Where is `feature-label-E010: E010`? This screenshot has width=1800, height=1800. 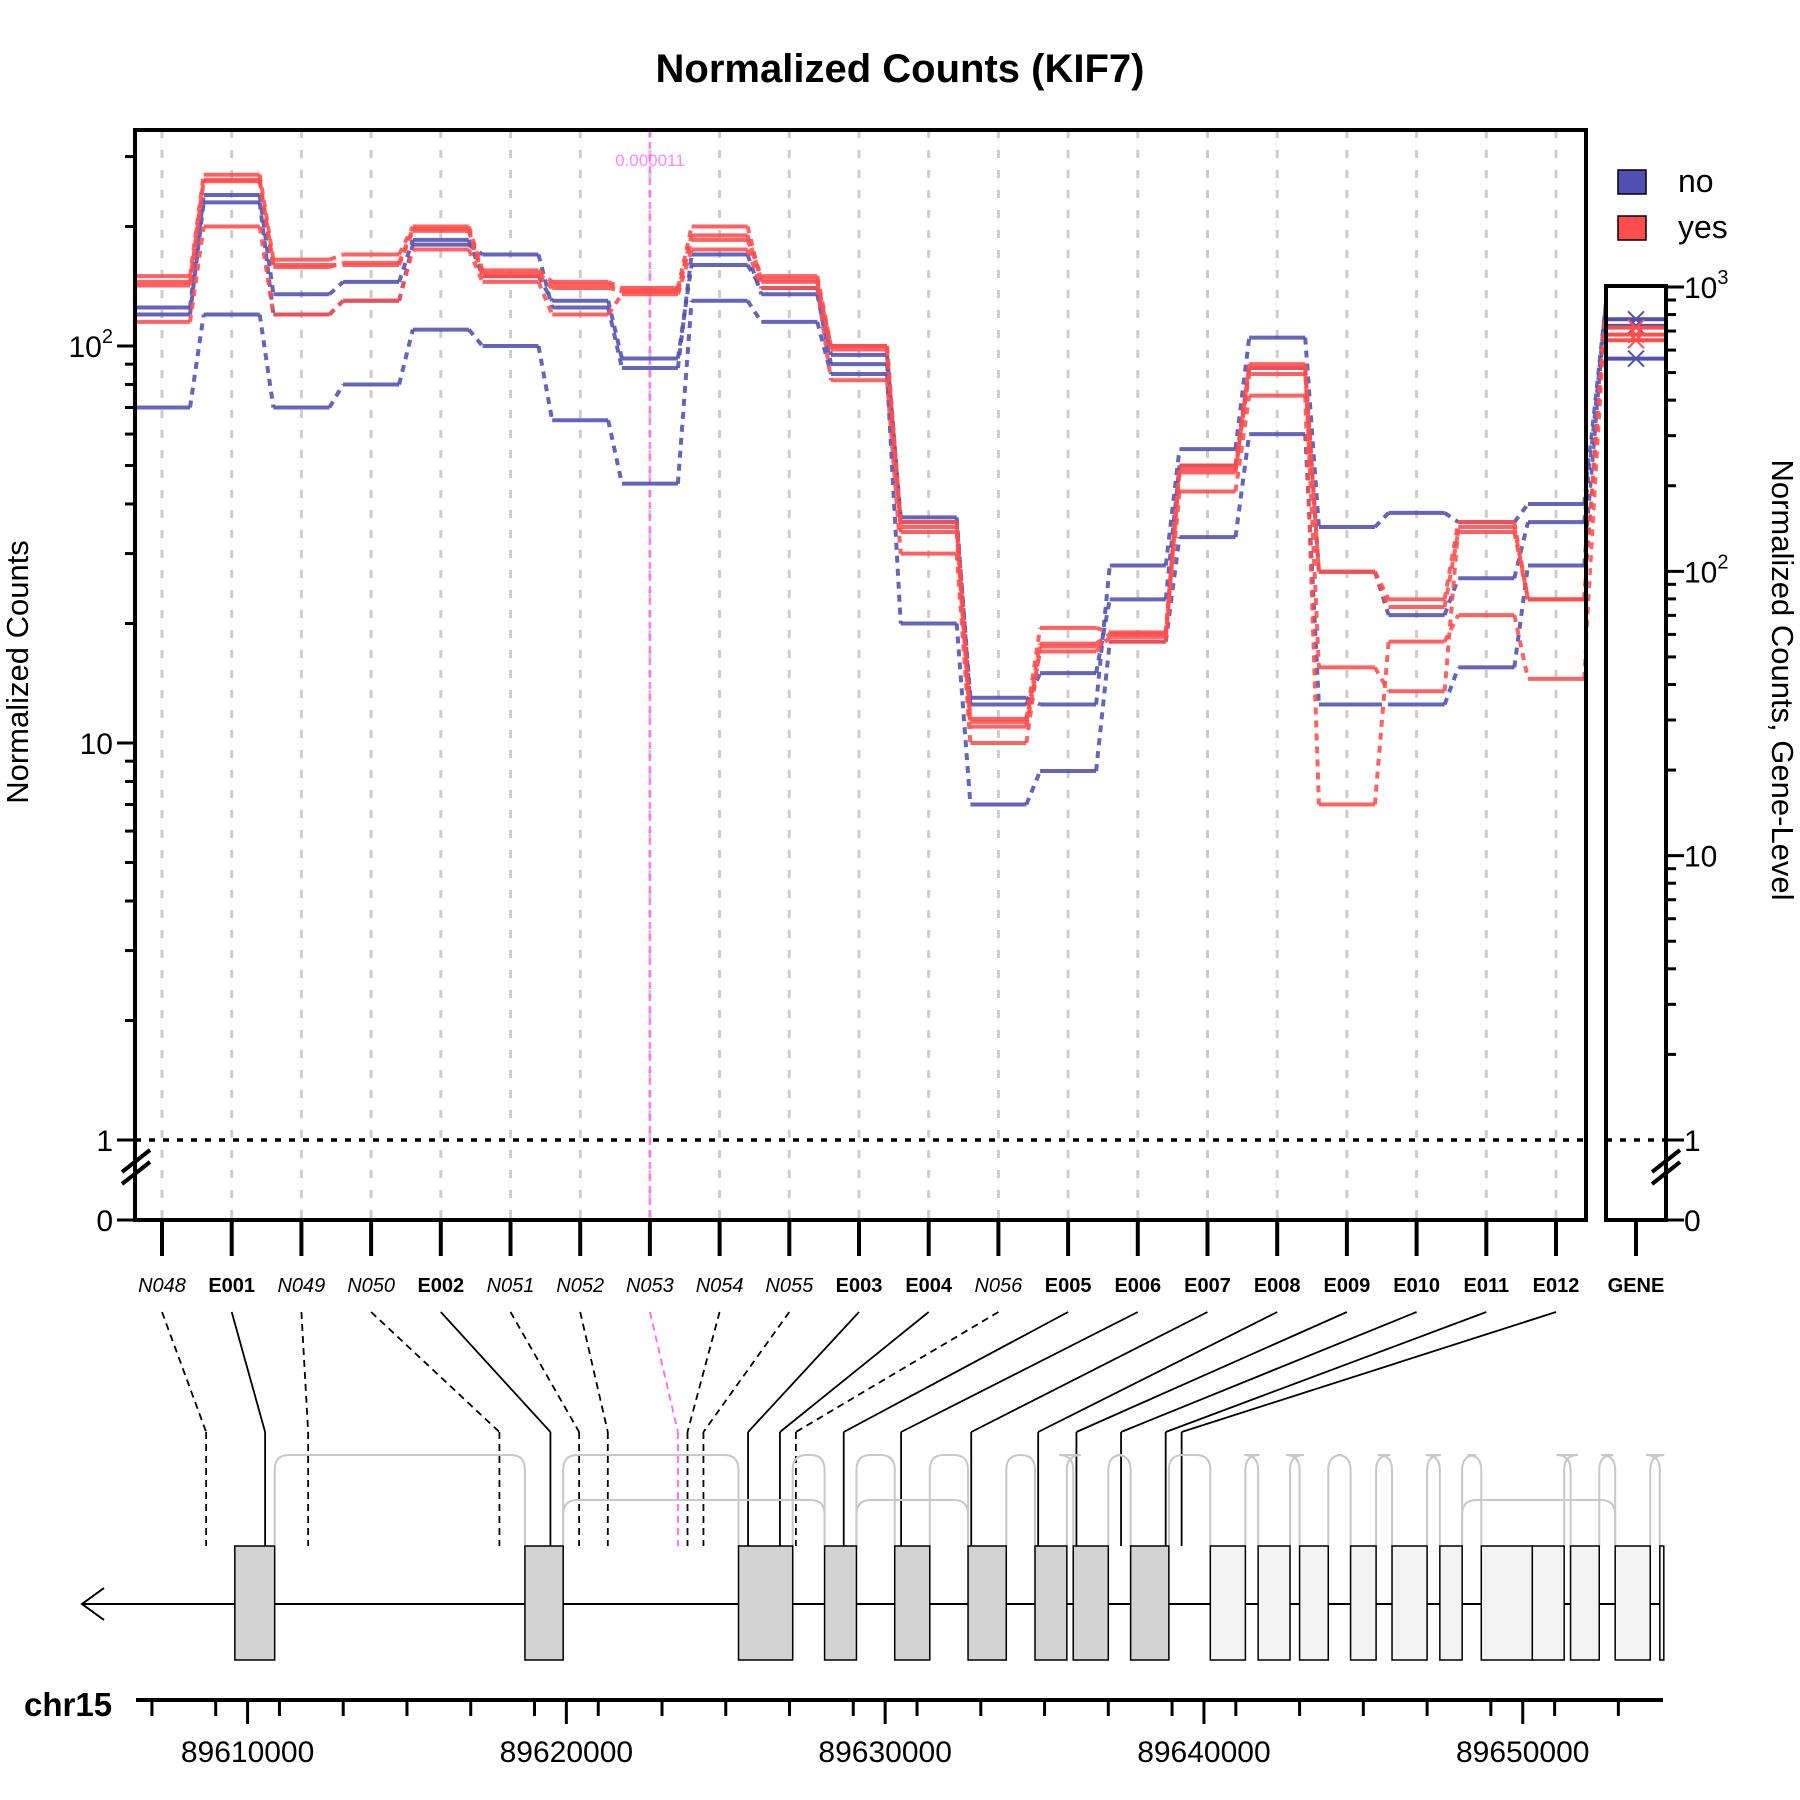 feature-label-E010: E010 is located at coordinates (1416, 1286).